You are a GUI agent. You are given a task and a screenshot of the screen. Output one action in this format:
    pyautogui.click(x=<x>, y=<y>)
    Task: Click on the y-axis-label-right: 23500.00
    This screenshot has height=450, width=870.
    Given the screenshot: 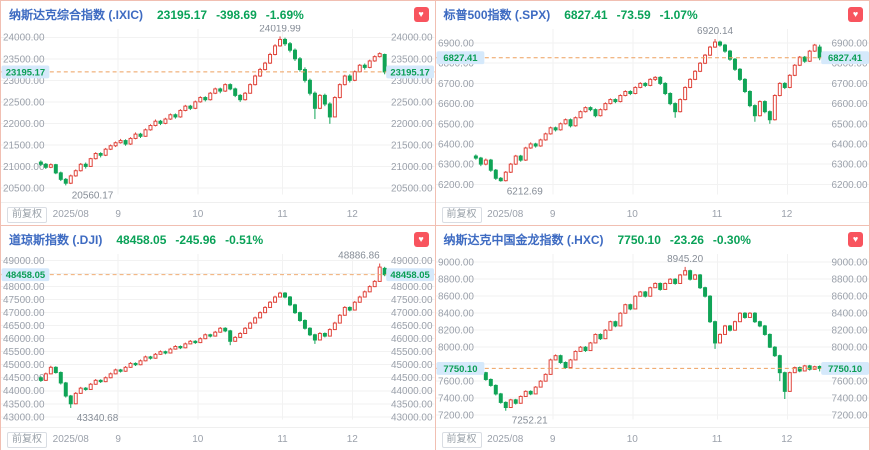 What is the action you would take?
    pyautogui.click(x=412, y=59)
    